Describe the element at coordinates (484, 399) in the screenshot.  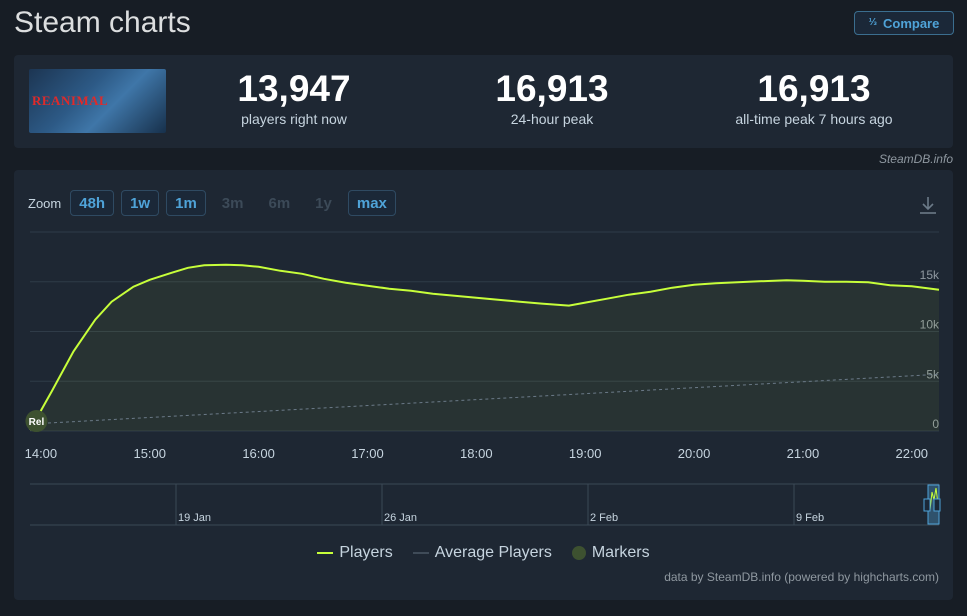
I see `average-players-line` at that location.